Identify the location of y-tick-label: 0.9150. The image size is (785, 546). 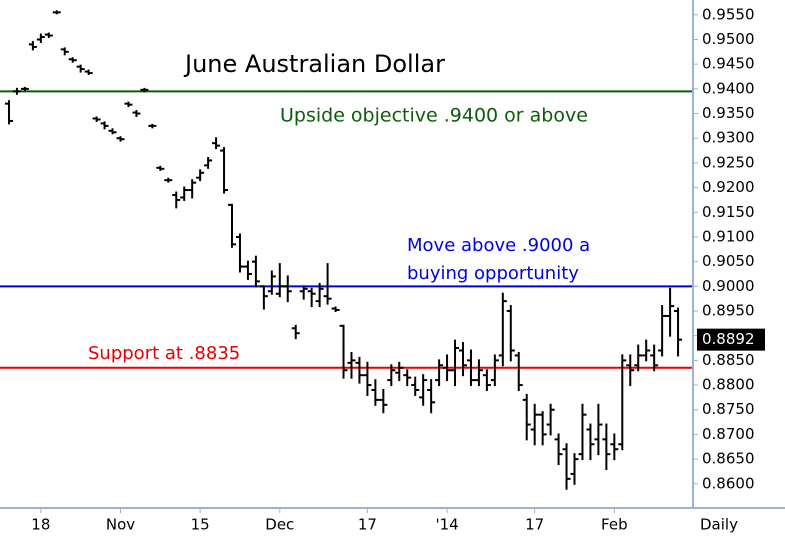
(728, 212).